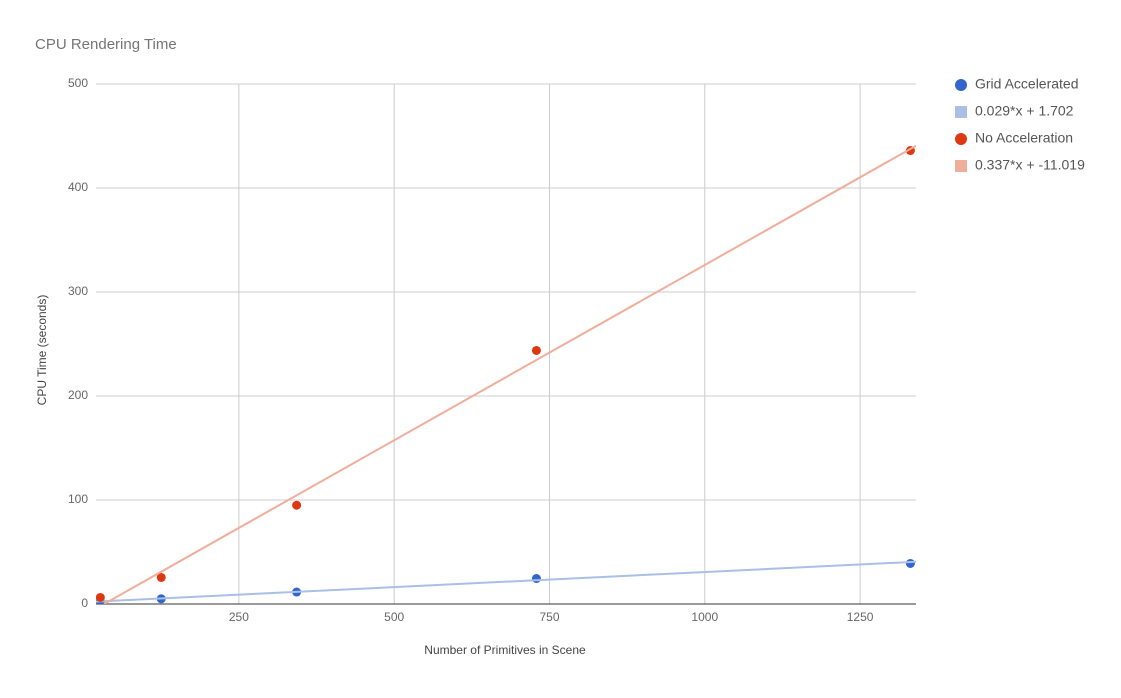  I want to click on trendline, so click(506, 581).